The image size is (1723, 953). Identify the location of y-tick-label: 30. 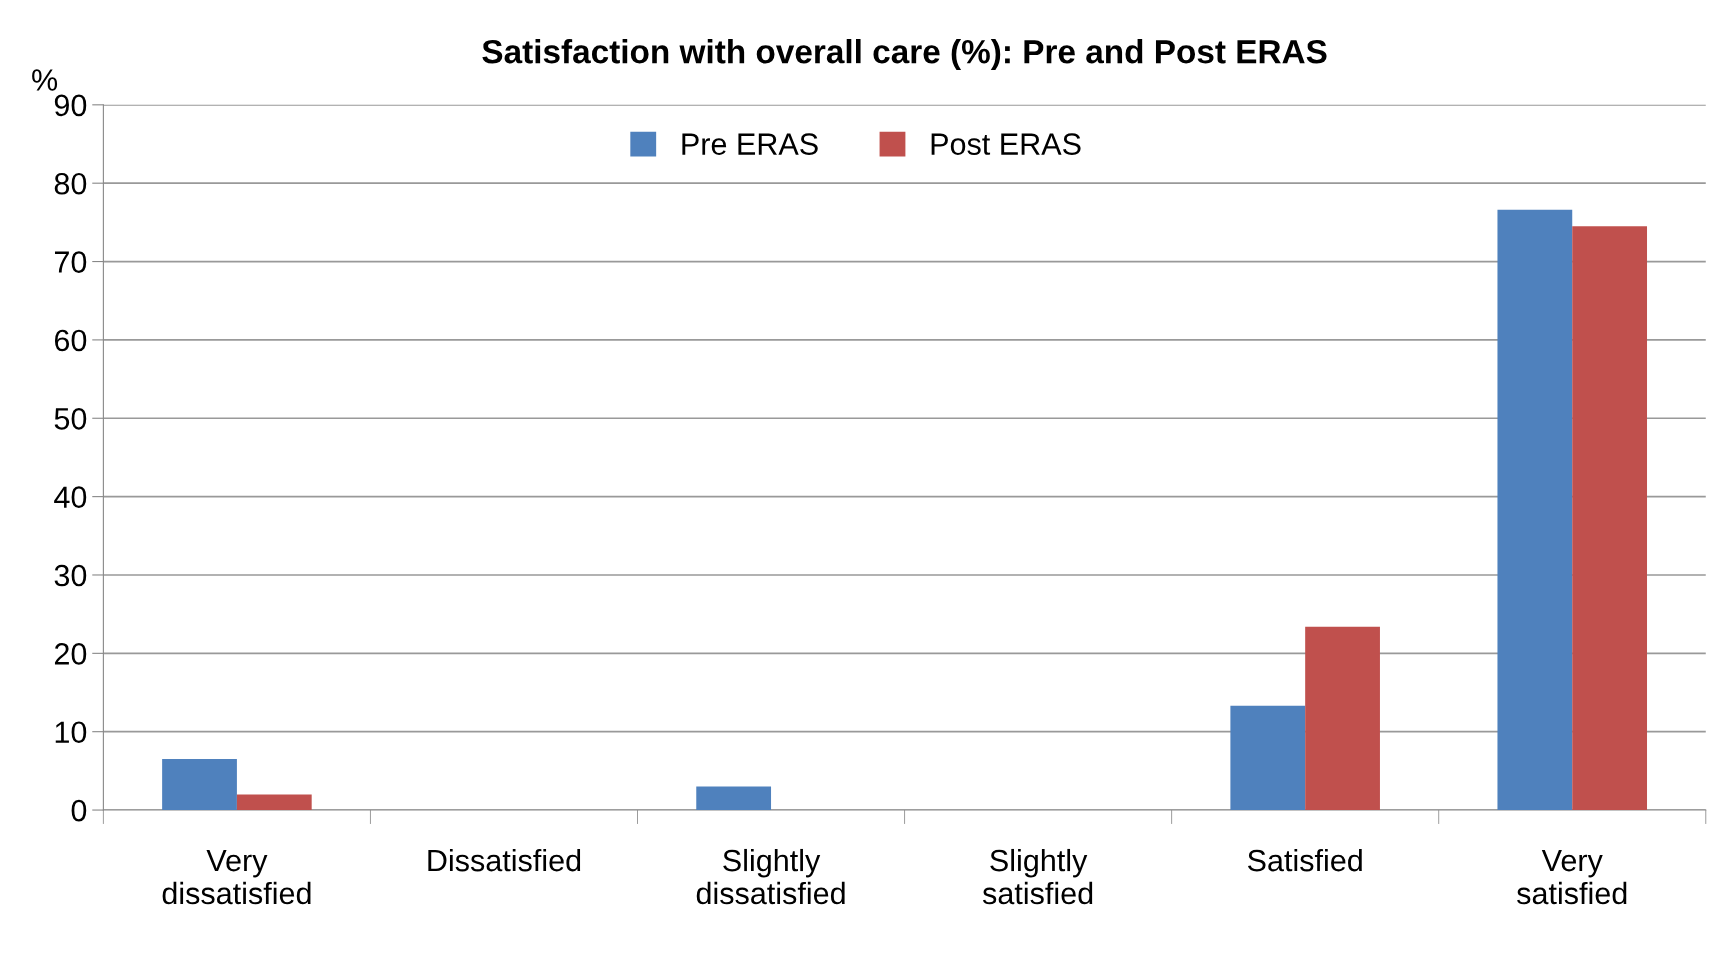
(70, 575).